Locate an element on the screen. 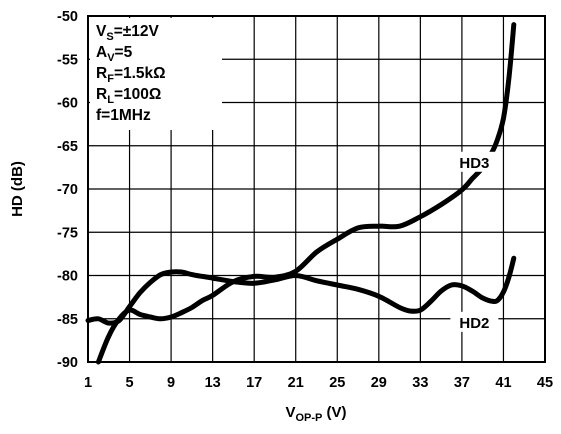  hd3-label-background is located at coordinates (474, 161).